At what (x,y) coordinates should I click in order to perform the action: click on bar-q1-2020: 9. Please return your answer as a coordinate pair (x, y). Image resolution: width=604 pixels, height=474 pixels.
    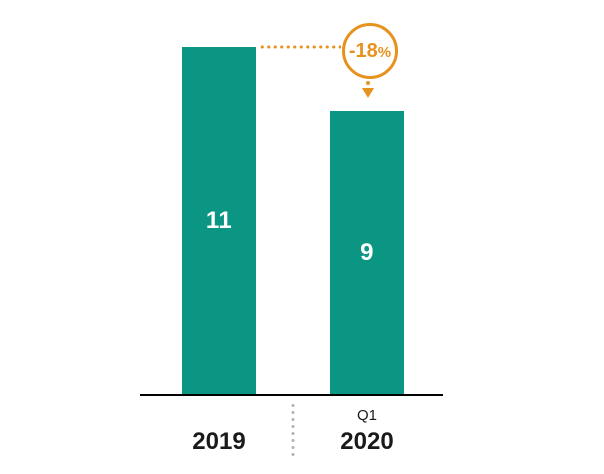
    Looking at the image, I should click on (367, 252).